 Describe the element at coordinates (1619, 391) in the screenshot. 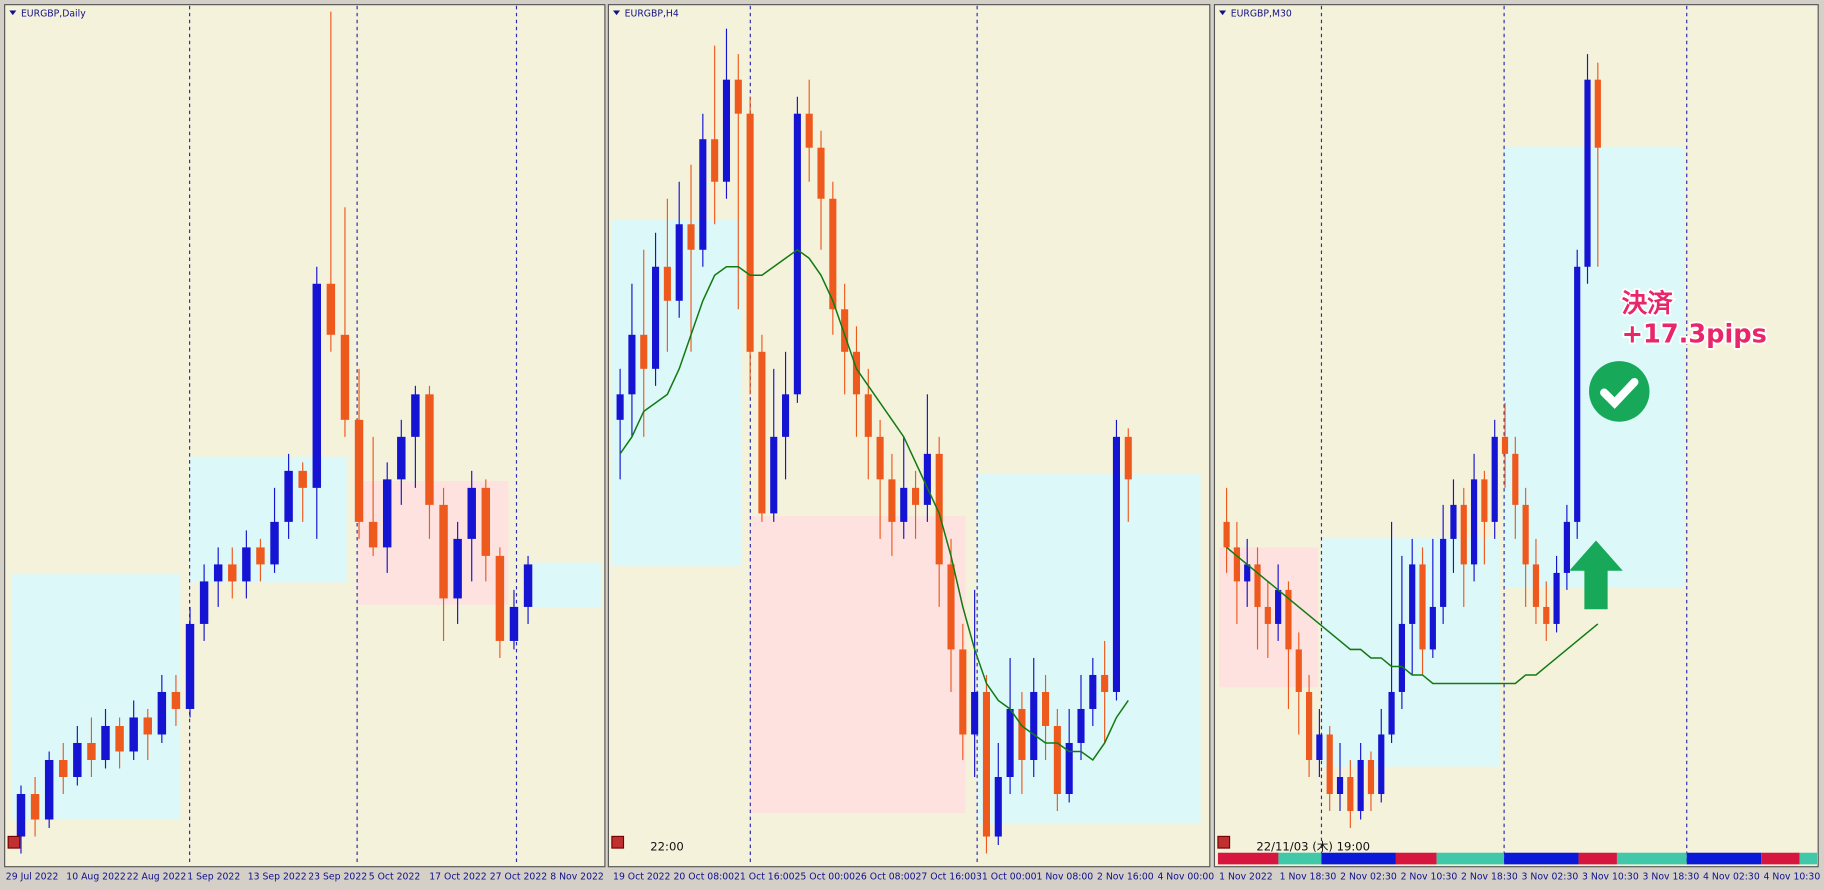

I see `check-icon` at that location.